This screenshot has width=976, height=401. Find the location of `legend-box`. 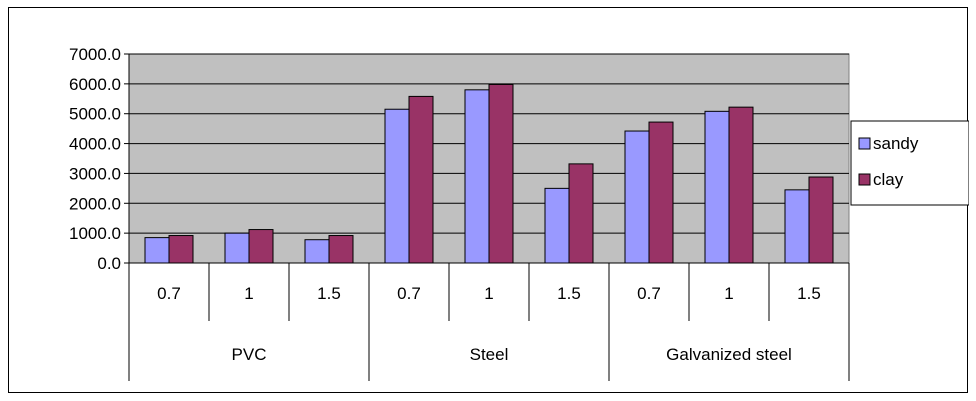

legend-box is located at coordinates (909, 163).